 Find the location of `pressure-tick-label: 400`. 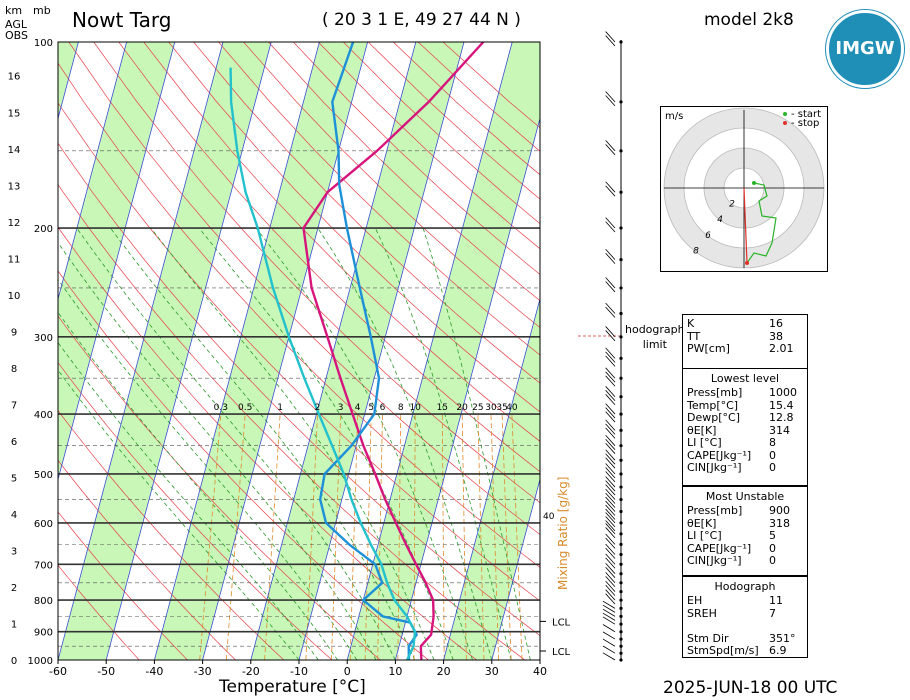

pressure-tick-label: 400 is located at coordinates (43, 415).